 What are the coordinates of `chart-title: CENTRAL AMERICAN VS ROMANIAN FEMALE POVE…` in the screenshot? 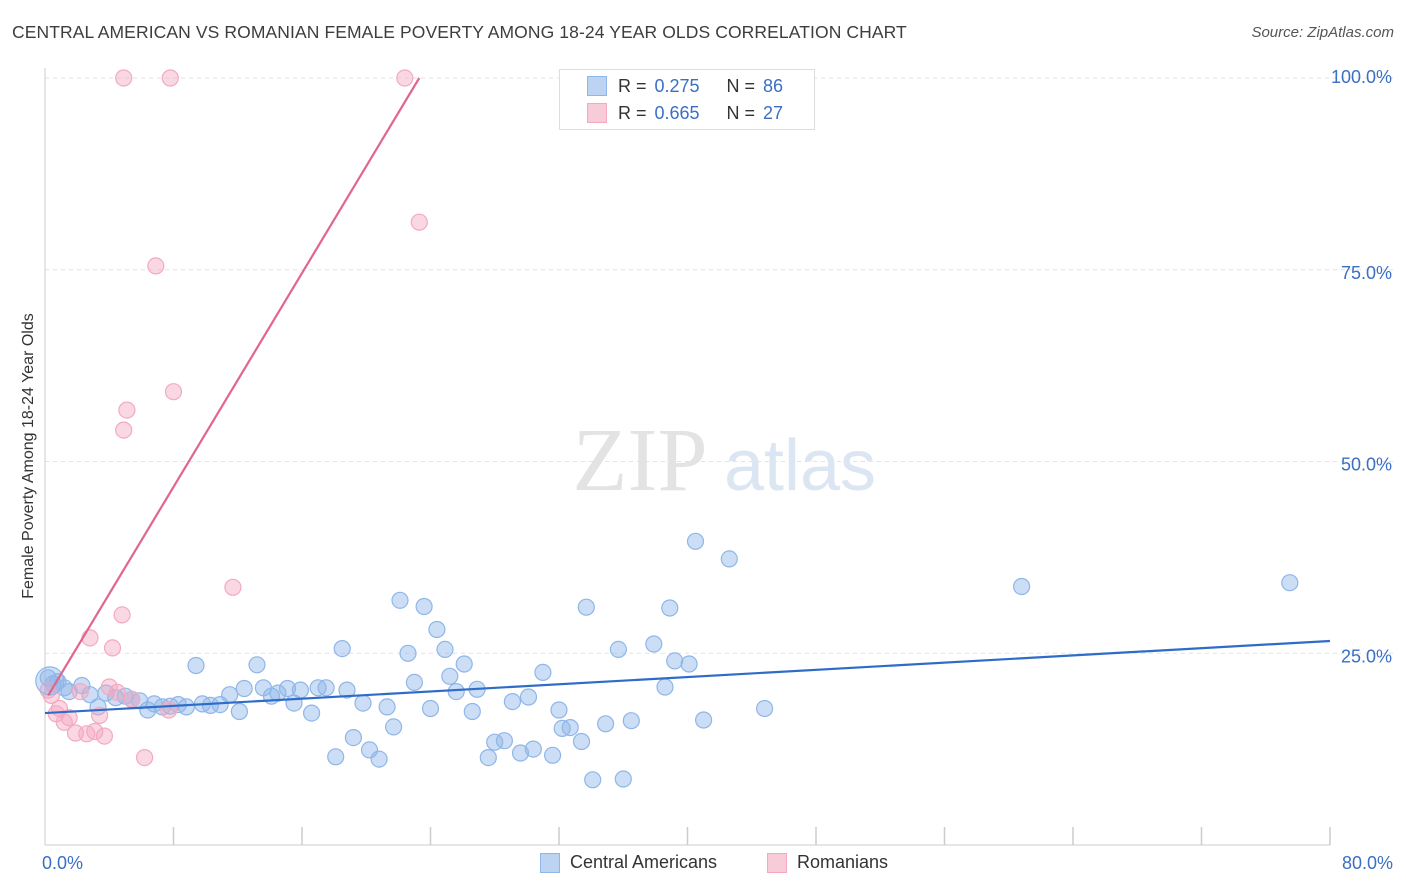 It's located at (459, 32).